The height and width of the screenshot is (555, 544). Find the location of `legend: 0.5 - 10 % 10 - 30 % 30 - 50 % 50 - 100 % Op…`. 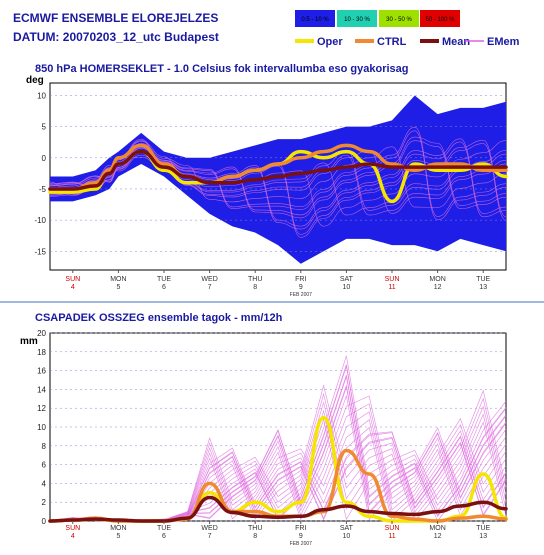

legend: 0.5 - 10 % 10 - 30 % 30 - 50 % 50 - 100 % Op… is located at coordinates (407, 29).